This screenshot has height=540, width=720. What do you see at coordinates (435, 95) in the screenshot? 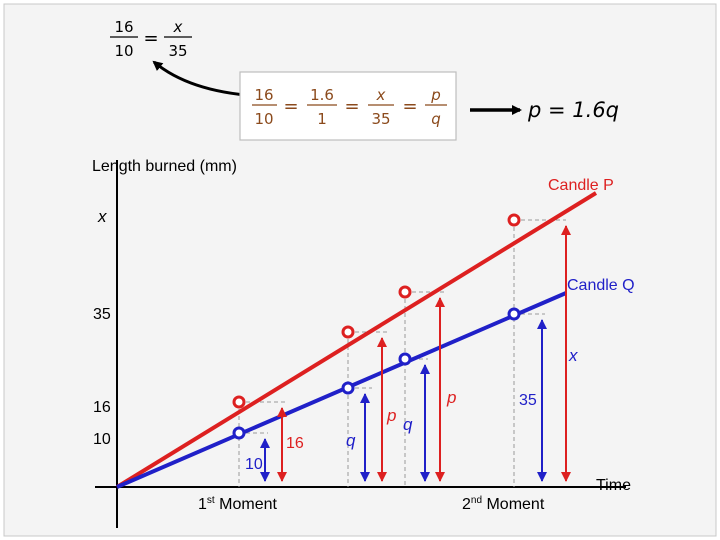
I see `chain-f4-num: p` at bounding box center [435, 95].